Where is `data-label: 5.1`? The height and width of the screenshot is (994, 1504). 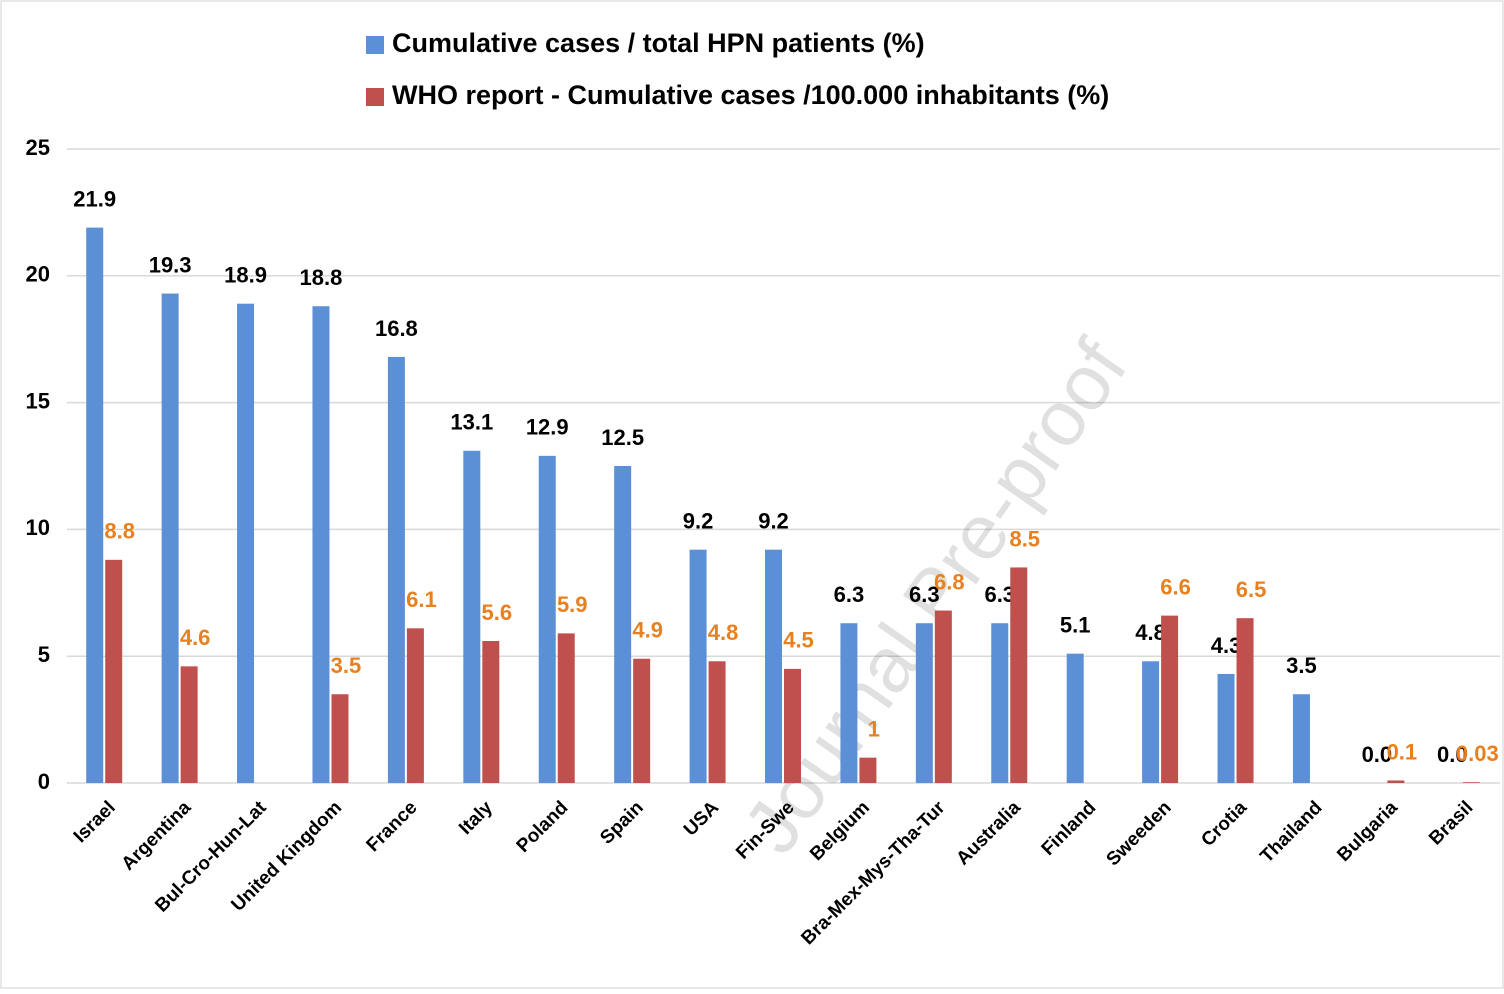
data-label: 5.1 is located at coordinates (1075, 624).